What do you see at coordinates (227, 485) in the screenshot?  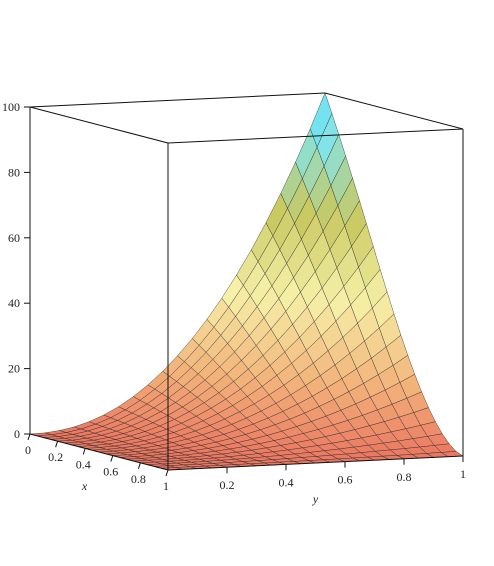 I see `y-tick-label: 0.2` at bounding box center [227, 485].